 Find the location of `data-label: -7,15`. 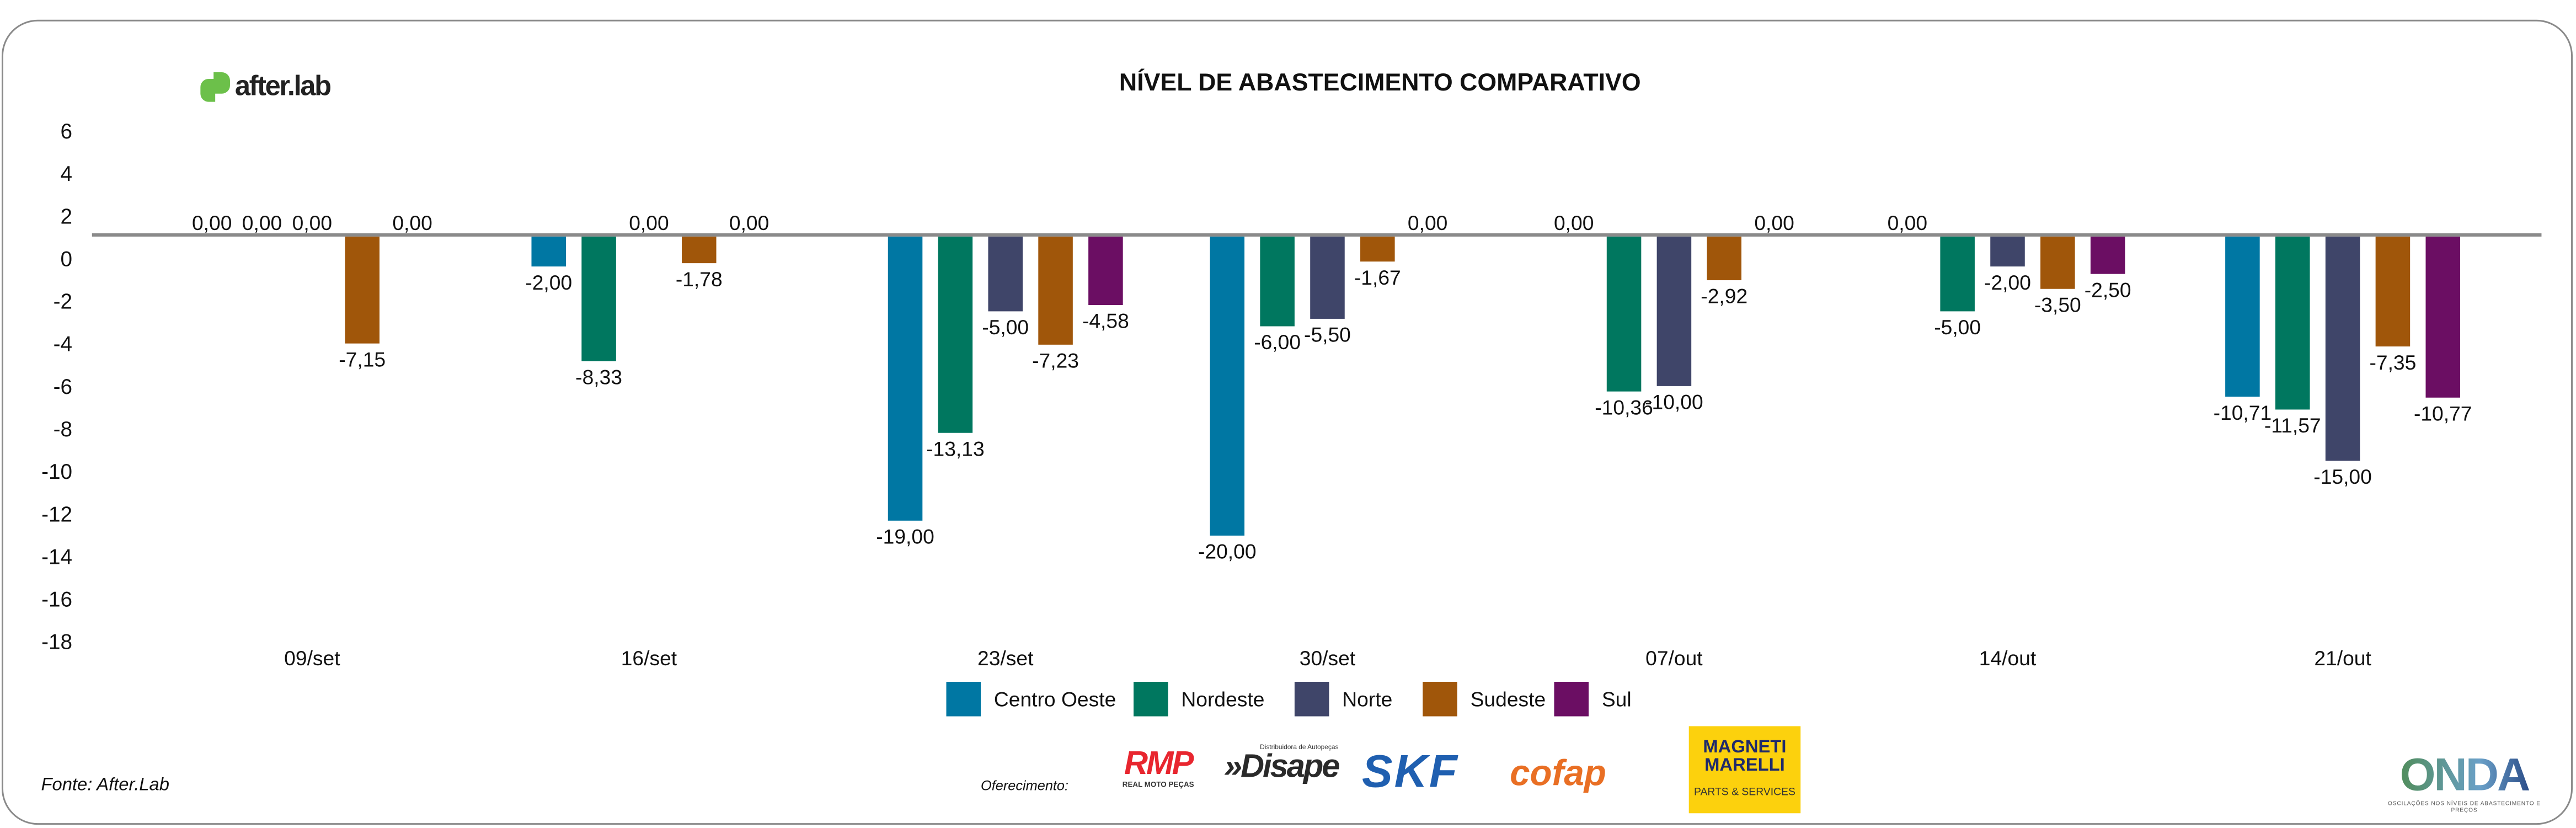

data-label: -7,15 is located at coordinates (362, 360).